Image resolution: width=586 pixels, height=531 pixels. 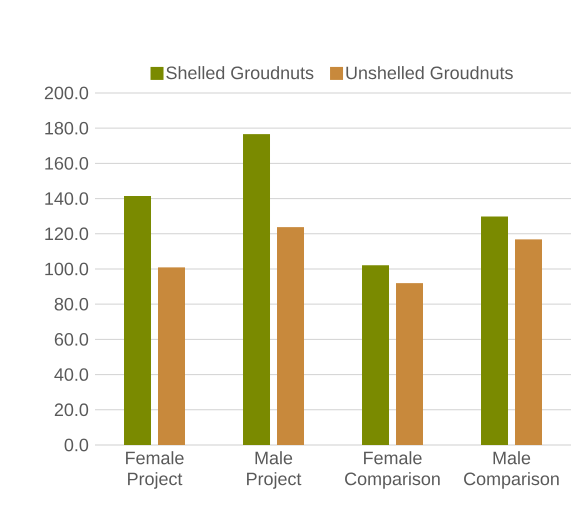 What do you see at coordinates (76, 445) in the screenshot?
I see `y-tick-label: 0.0` at bounding box center [76, 445].